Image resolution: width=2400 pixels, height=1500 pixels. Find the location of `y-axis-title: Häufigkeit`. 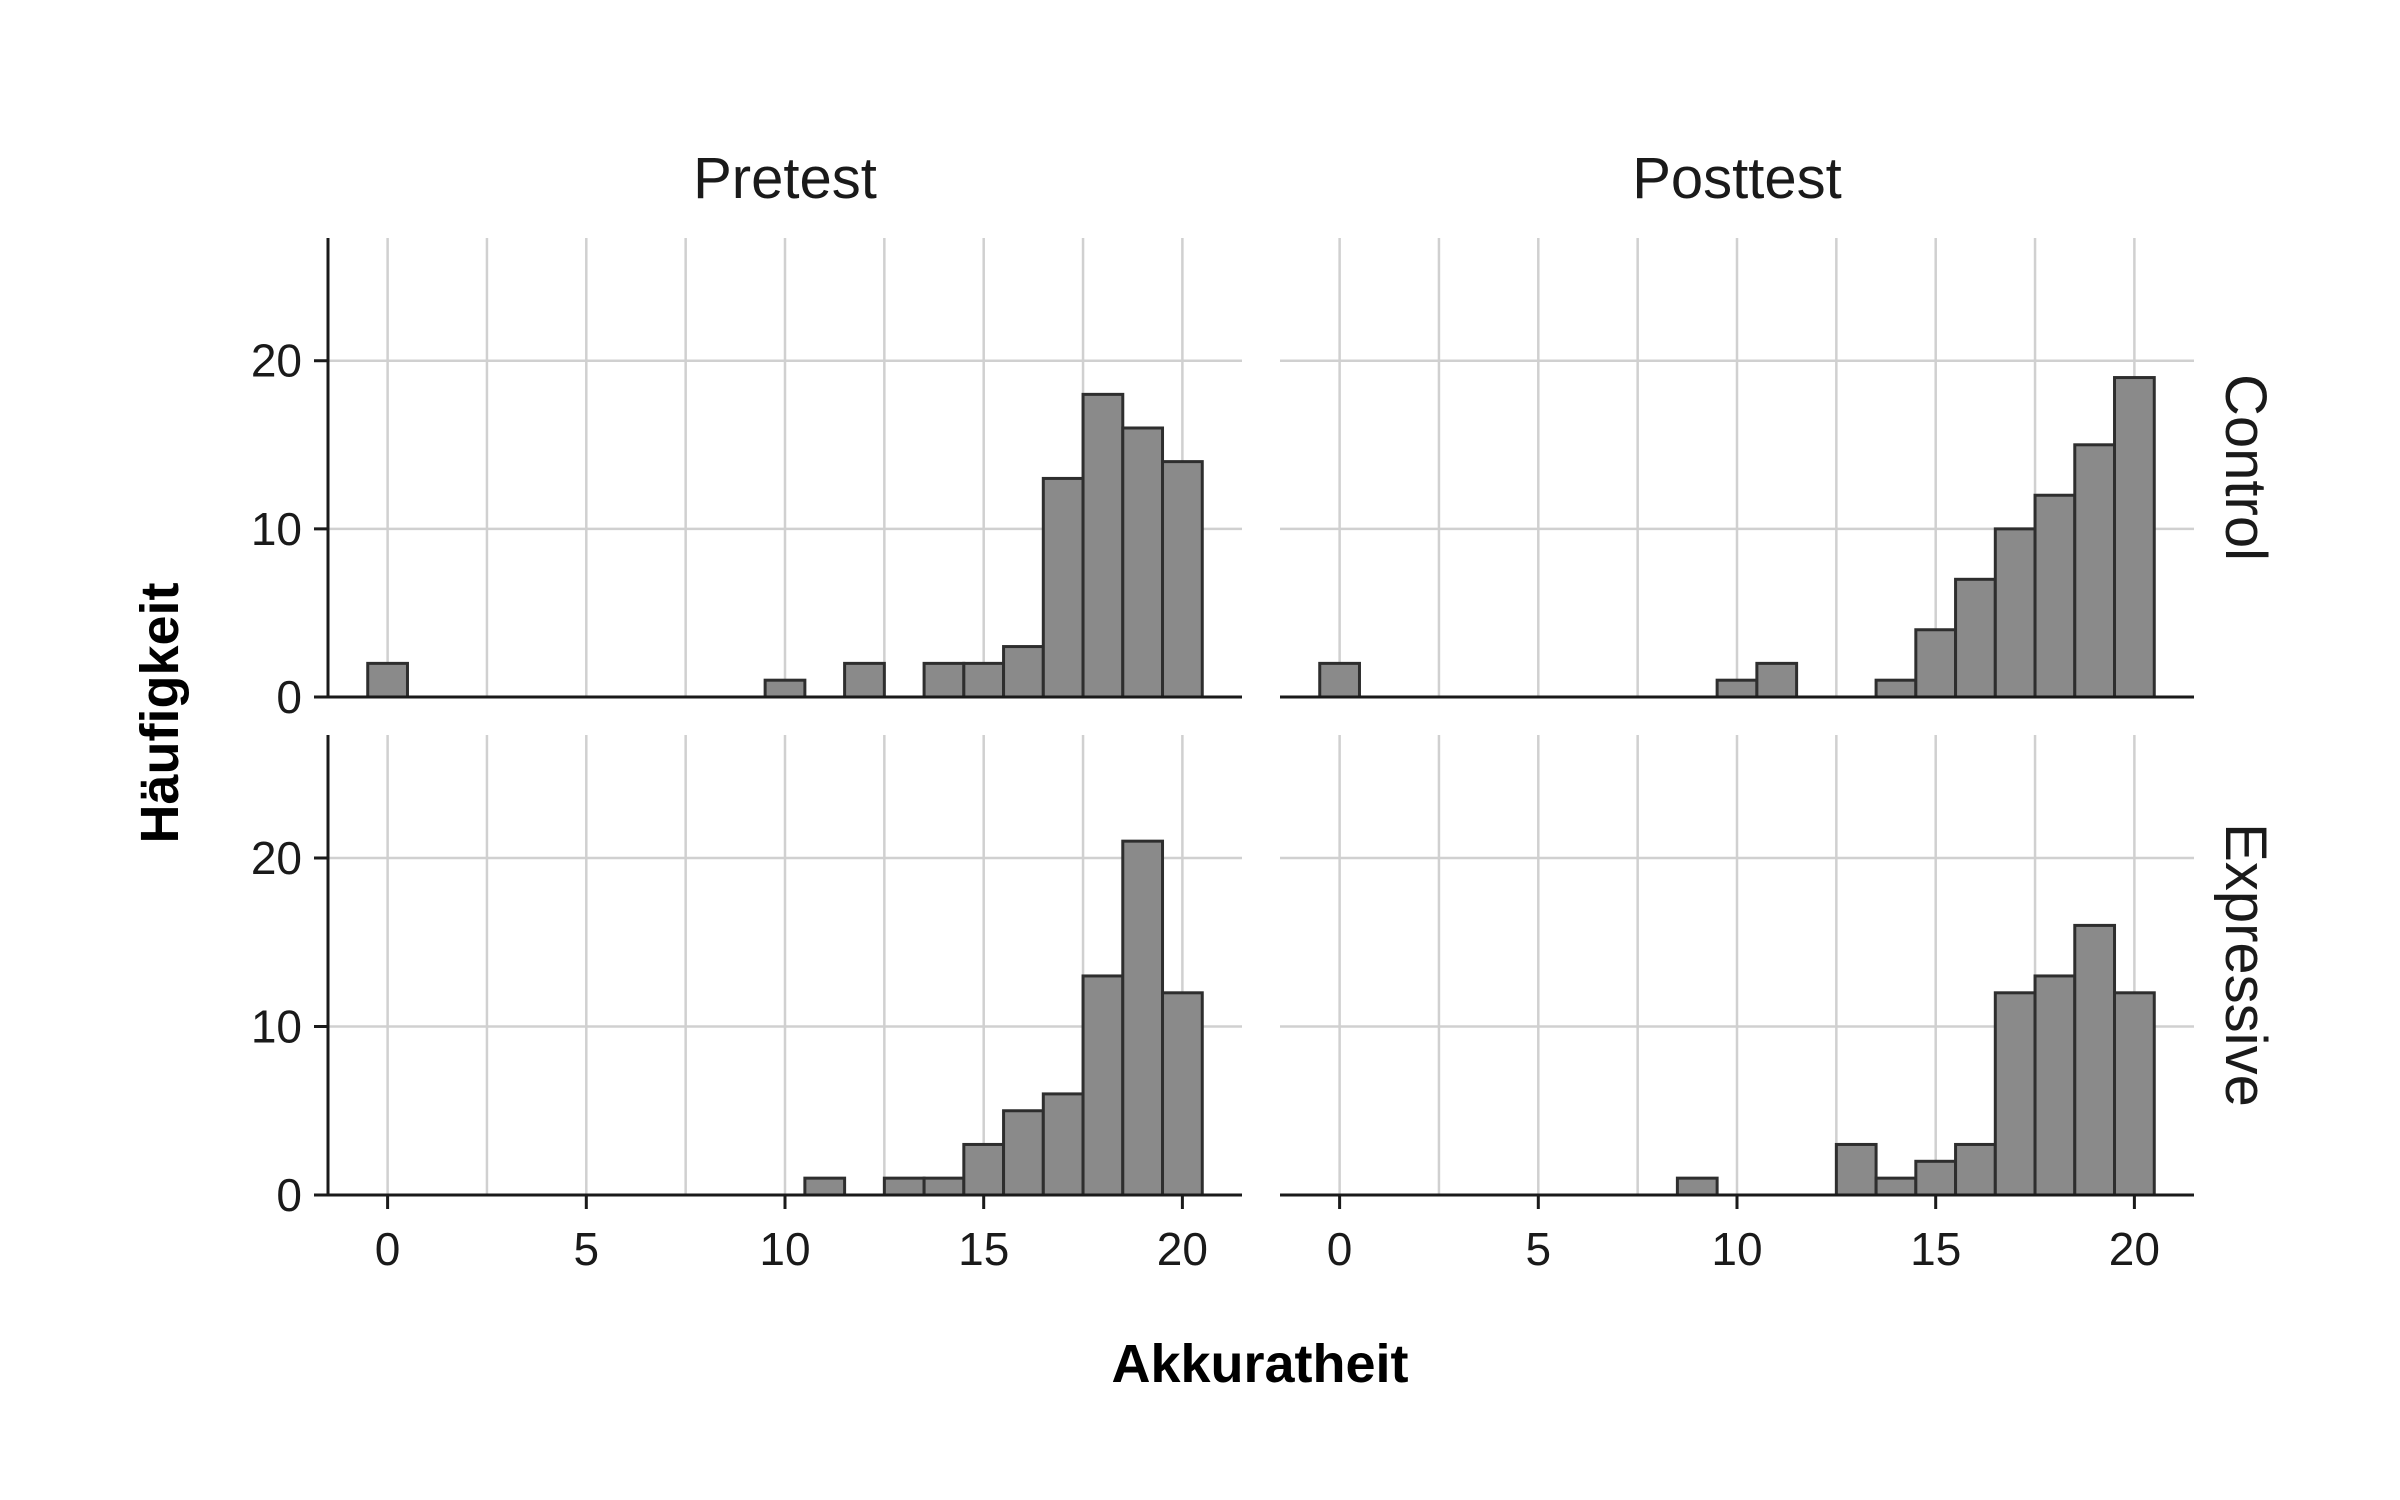

y-axis-title: Häufigkeit is located at coordinates (160, 712).